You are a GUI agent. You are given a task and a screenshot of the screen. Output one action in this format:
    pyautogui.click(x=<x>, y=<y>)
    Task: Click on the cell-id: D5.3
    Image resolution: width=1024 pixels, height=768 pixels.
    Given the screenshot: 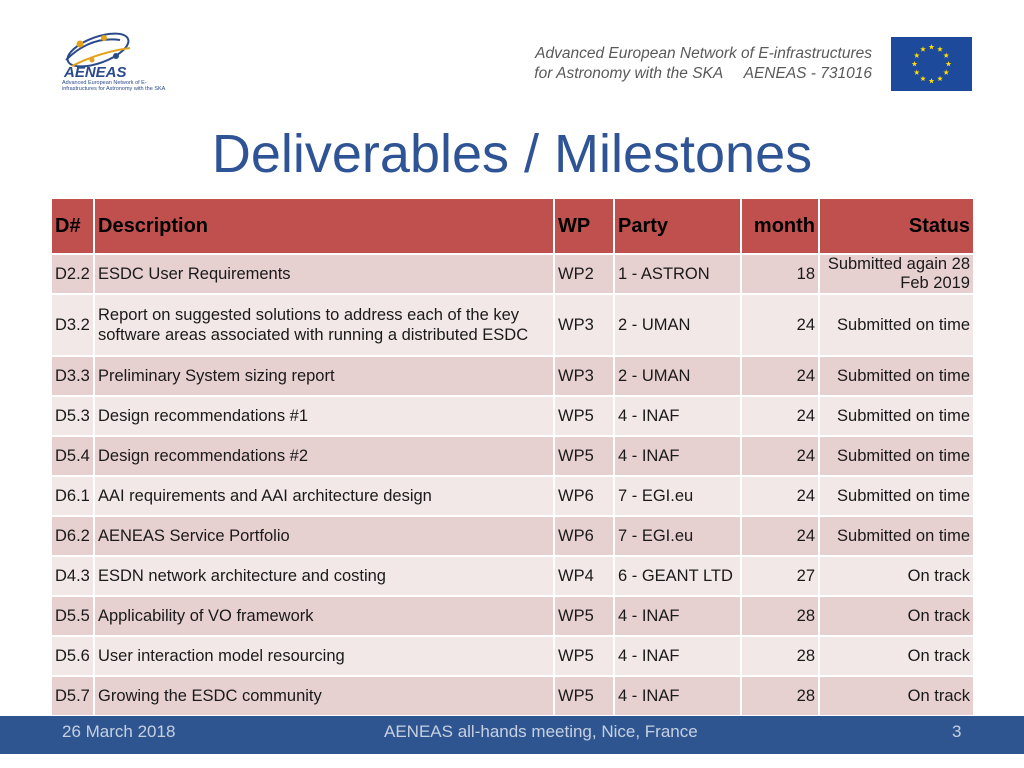 What is the action you would take?
    pyautogui.click(x=72, y=416)
    